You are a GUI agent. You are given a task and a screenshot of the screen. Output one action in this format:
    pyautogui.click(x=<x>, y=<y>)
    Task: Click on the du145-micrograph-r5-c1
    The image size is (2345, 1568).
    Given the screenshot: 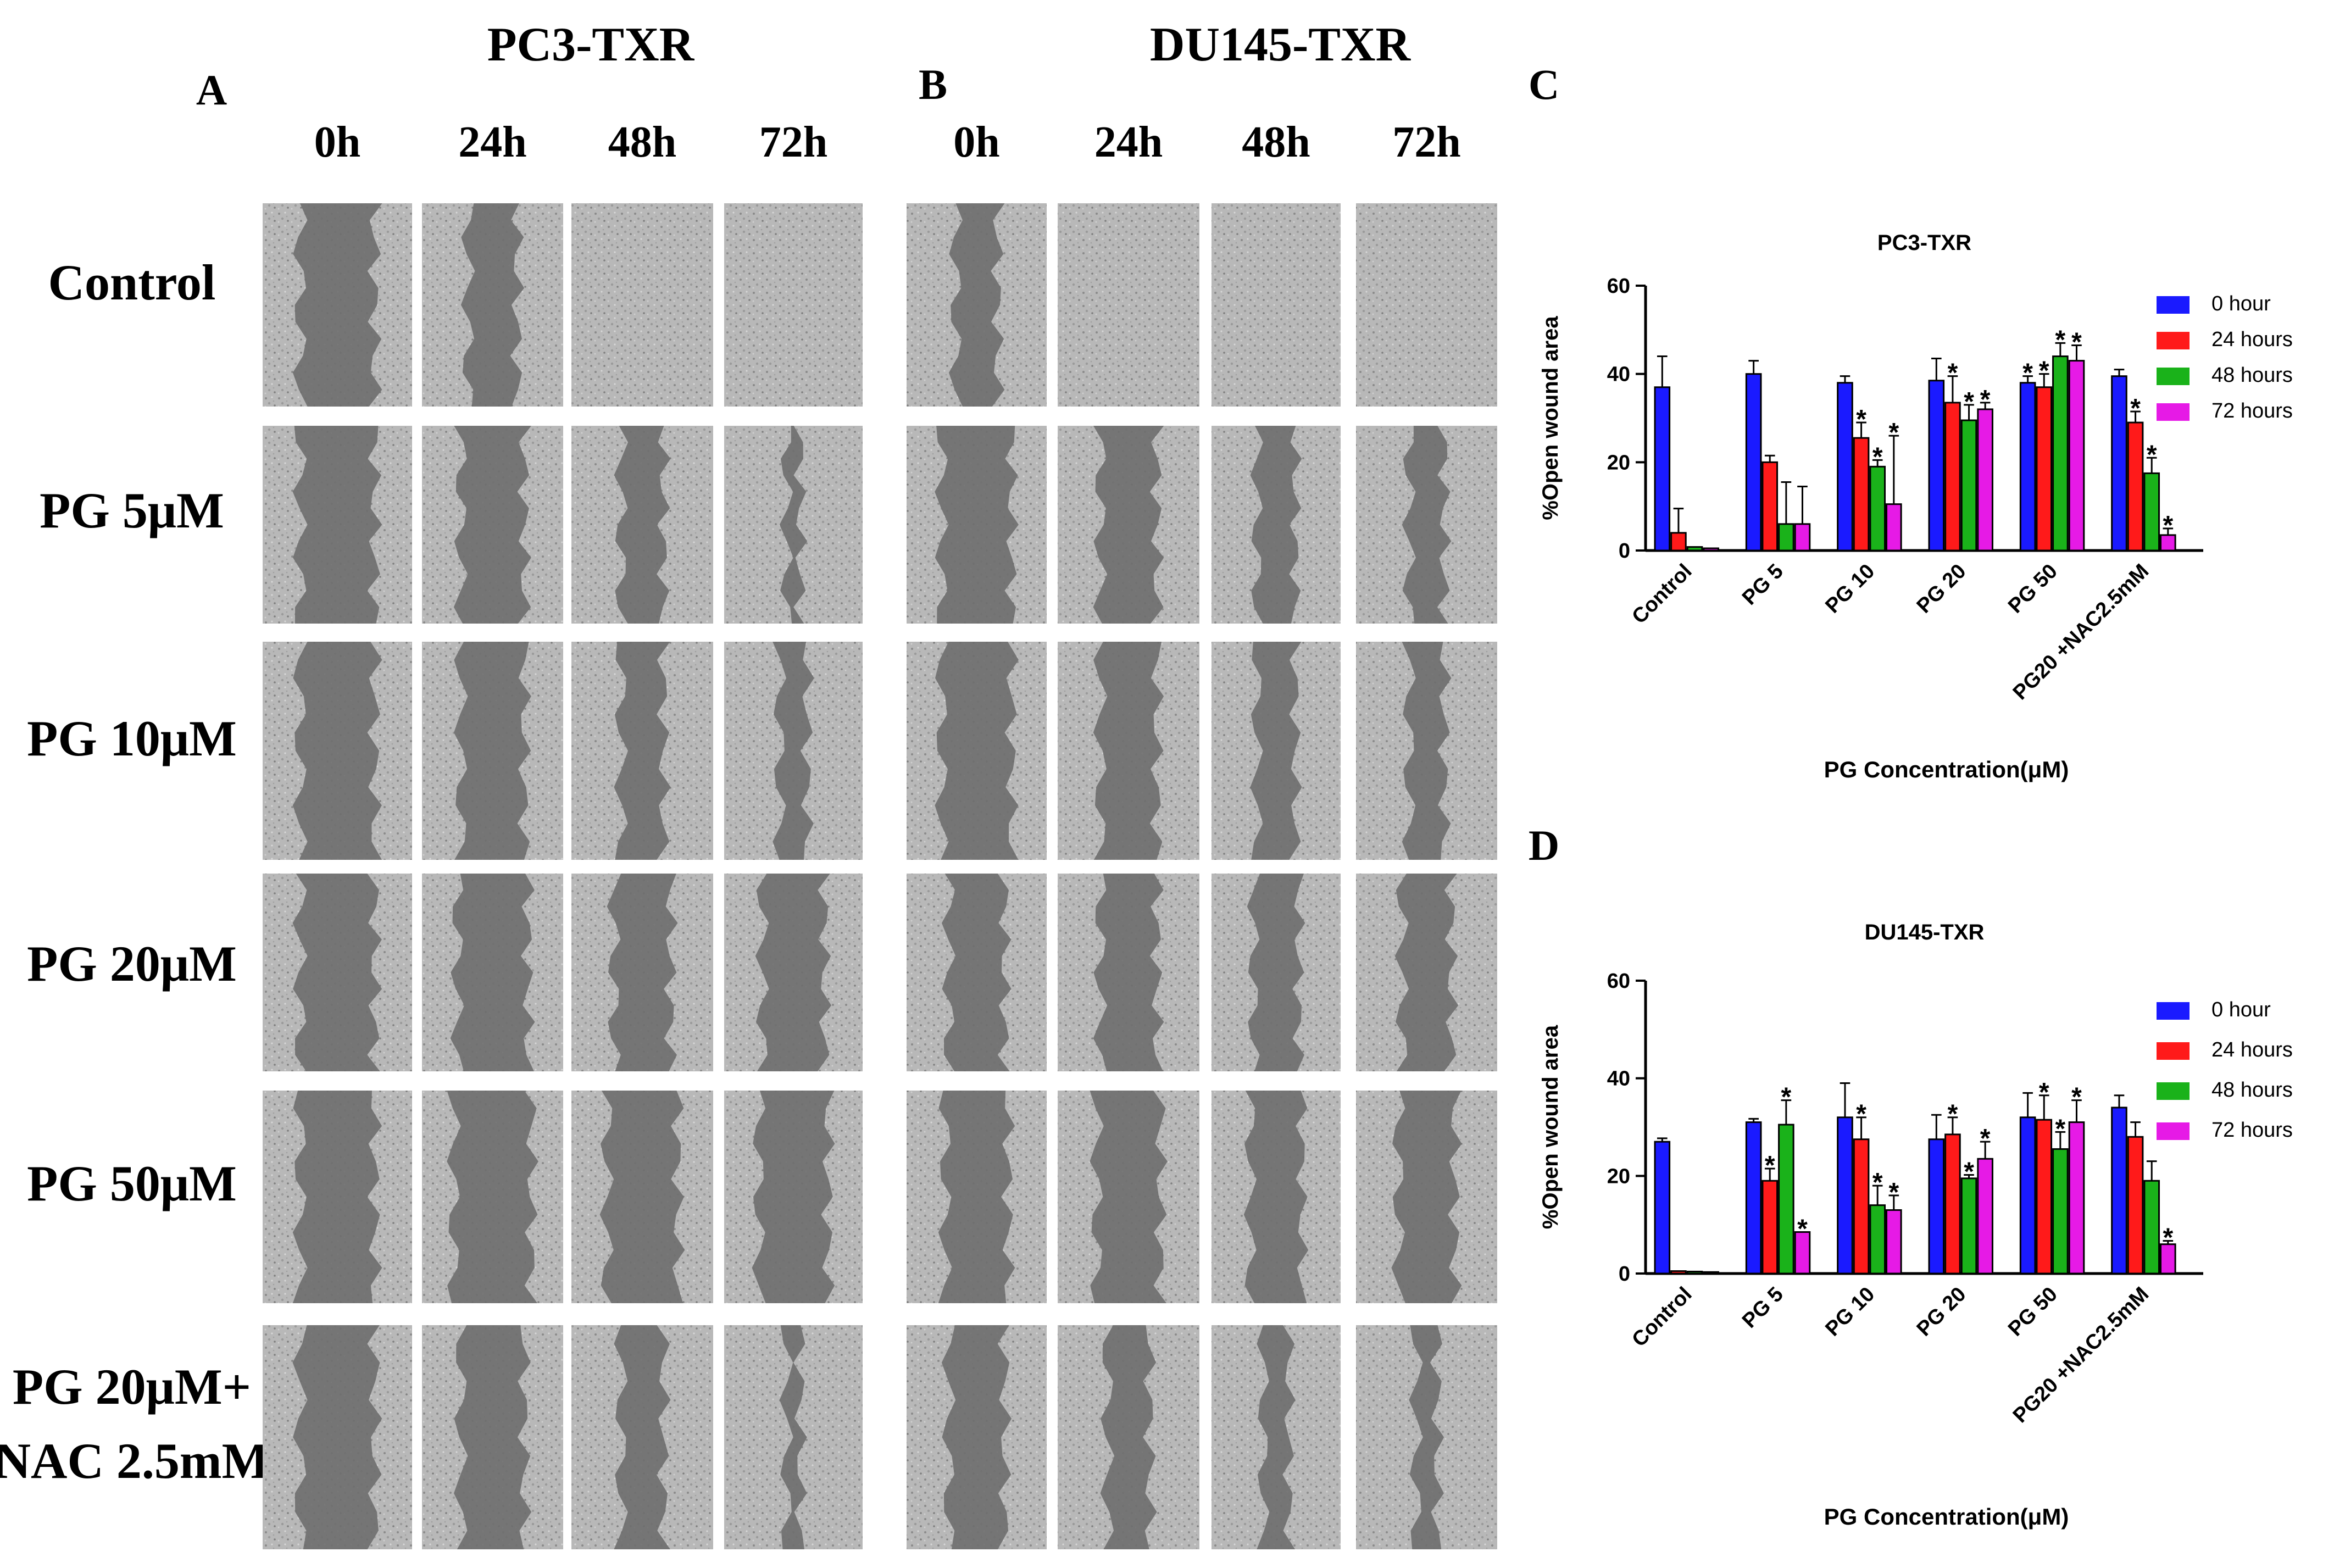 What is the action you would take?
    pyautogui.click(x=1128, y=1437)
    